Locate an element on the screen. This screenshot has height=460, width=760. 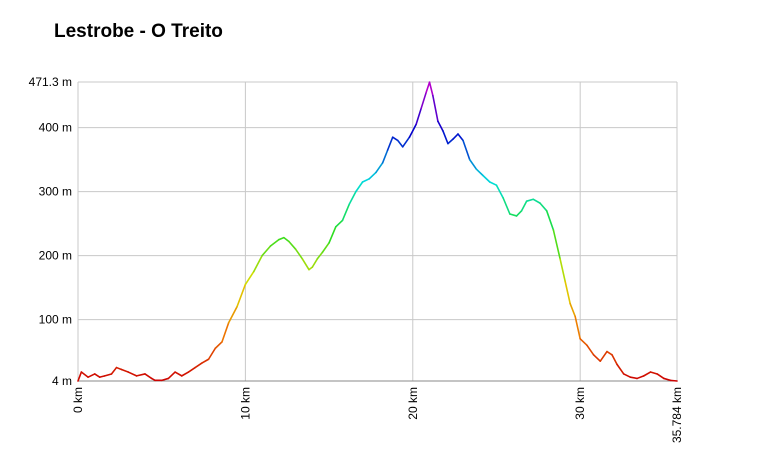
x-tick-label-3: 30 km is located at coordinates (580, 403).